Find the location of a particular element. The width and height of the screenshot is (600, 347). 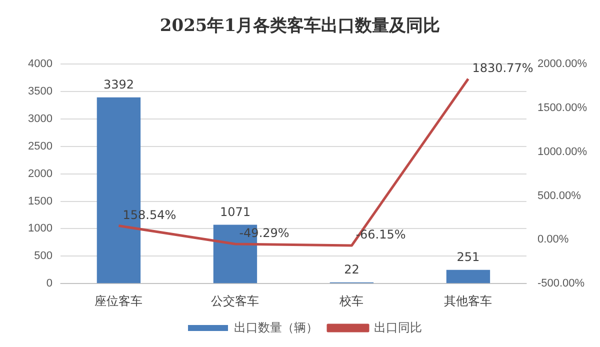

y-tick-label: 500 is located at coordinates (43, 256).